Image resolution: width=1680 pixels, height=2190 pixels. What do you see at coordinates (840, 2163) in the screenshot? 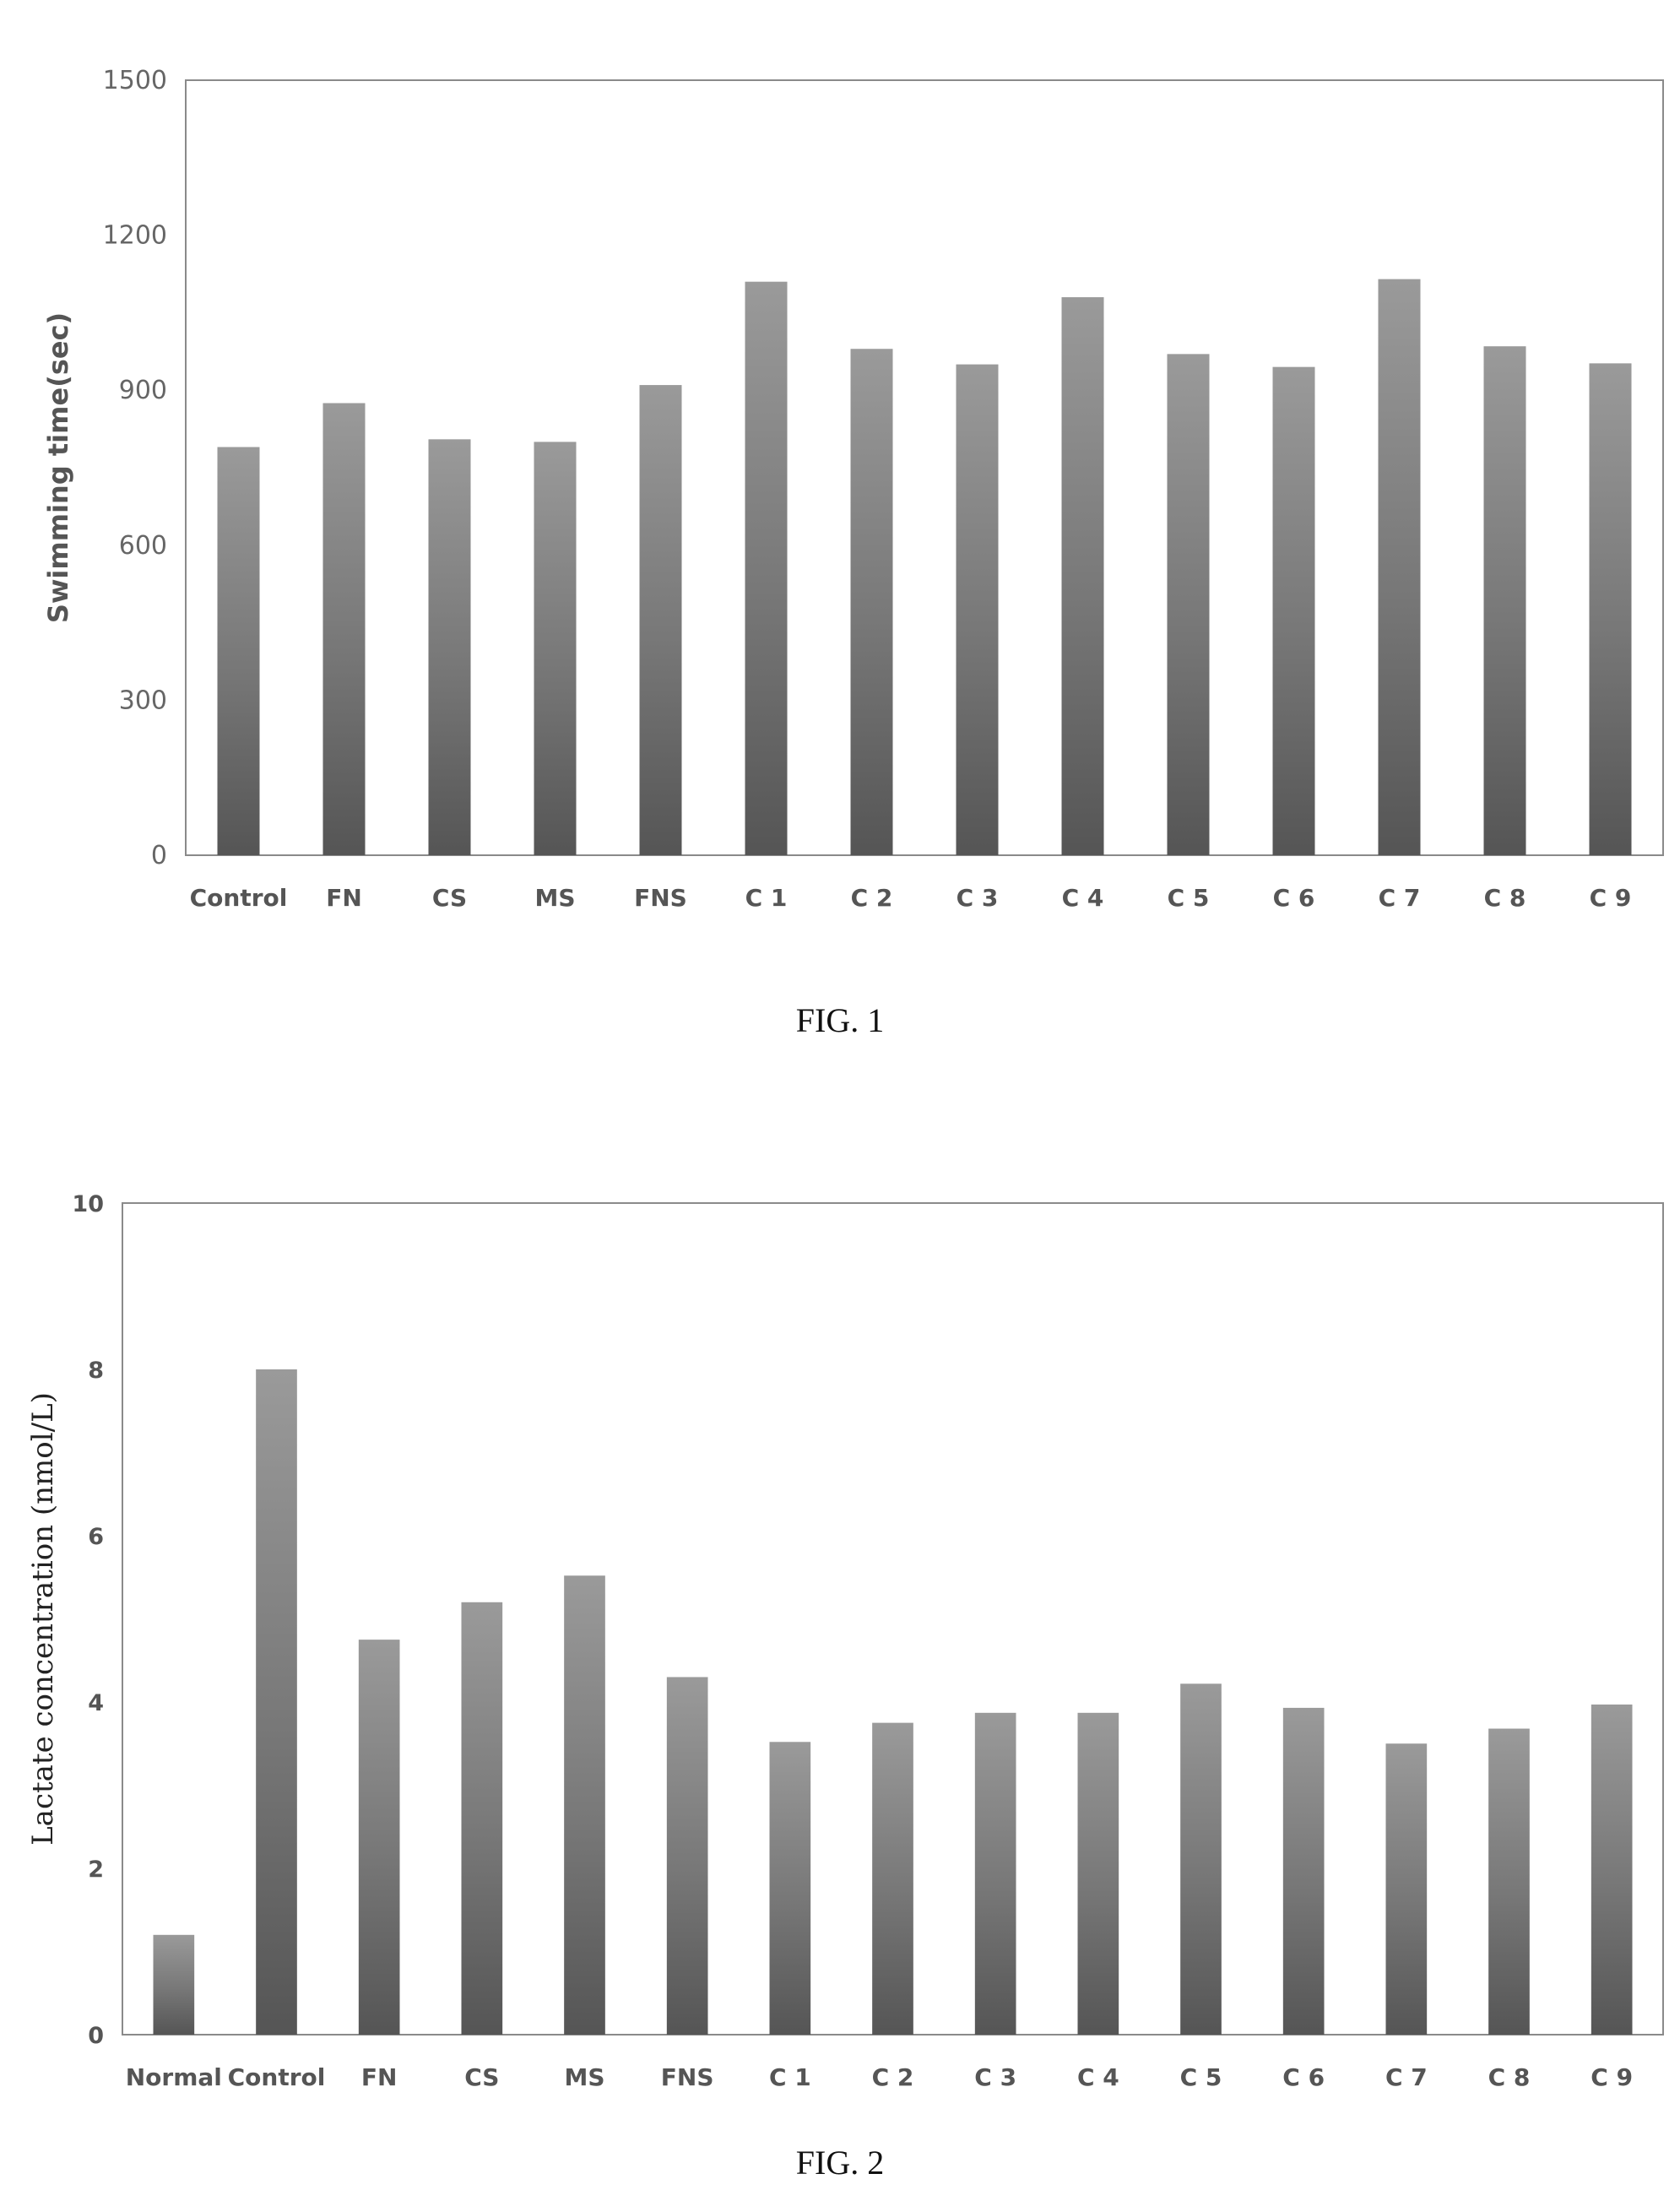
I see `figure-caption: FIG. 2` at bounding box center [840, 2163].